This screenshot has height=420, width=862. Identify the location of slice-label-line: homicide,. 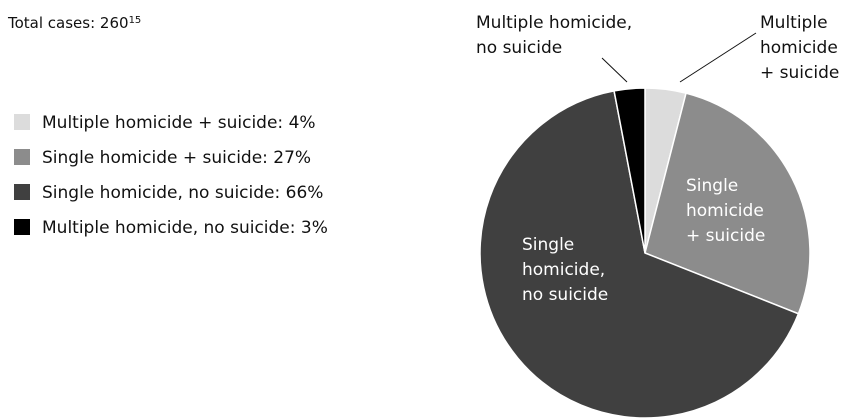
(563, 270).